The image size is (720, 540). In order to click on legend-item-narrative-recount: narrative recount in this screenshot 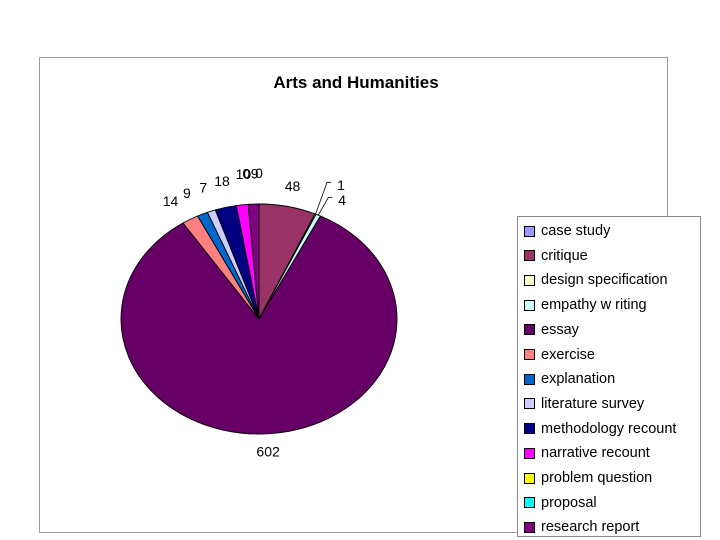, I will do `click(587, 453)`.